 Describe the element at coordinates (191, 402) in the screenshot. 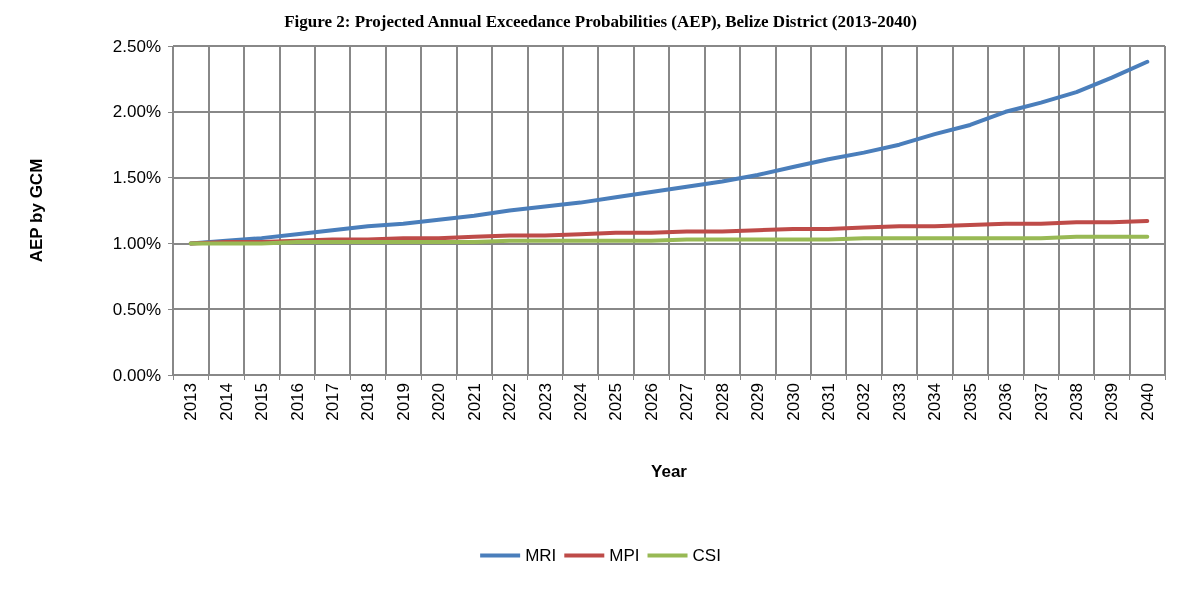

I see `x-tick-label: 2013` at that location.